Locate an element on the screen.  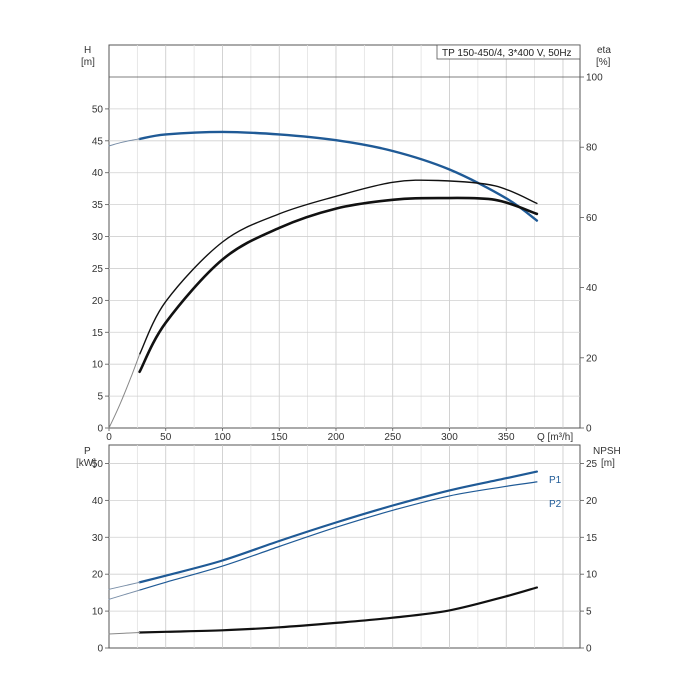
top-series-1-extension is located at coordinates (124, 142).